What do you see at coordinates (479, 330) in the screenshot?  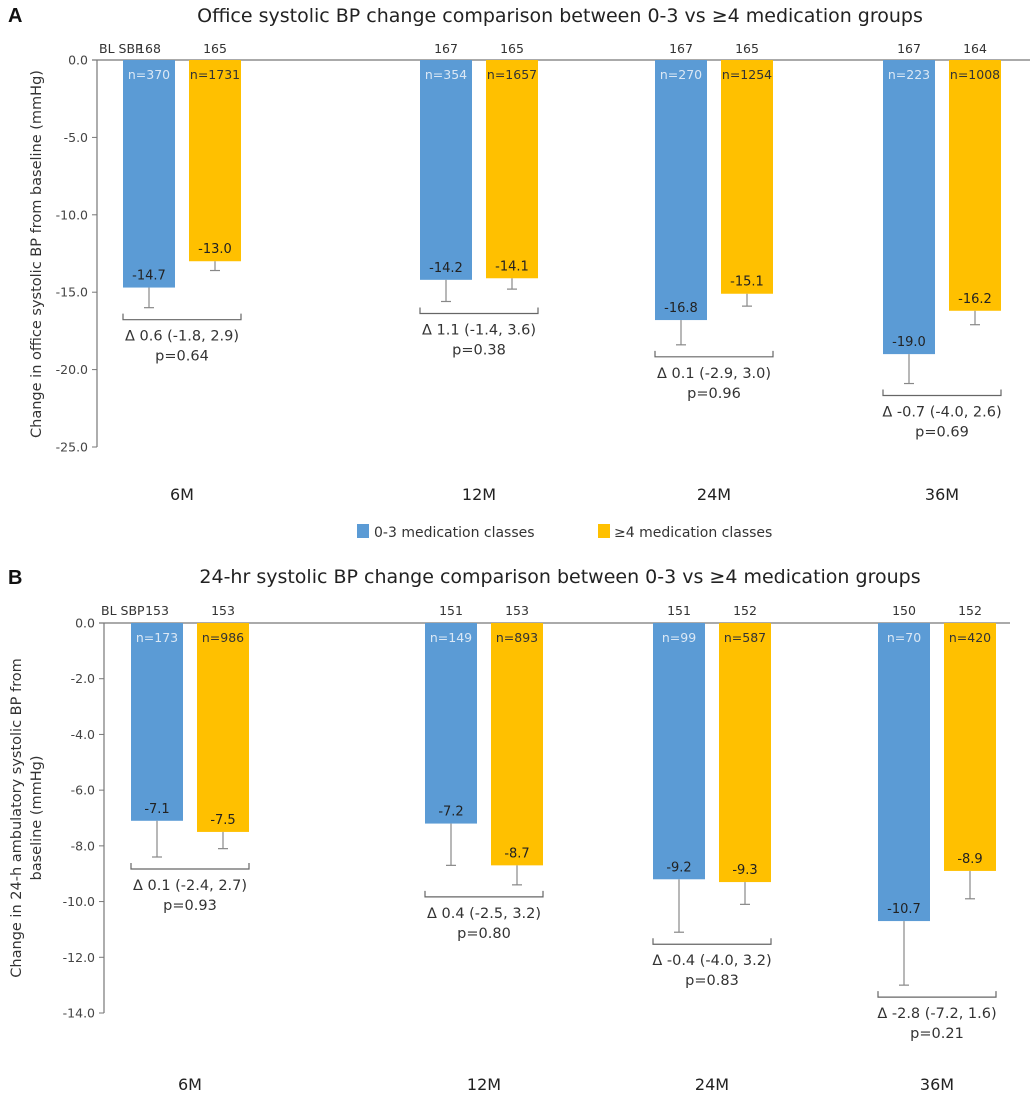 I see `delta-label: Δ 1.1 (-1.4, 3.6)` at bounding box center [479, 330].